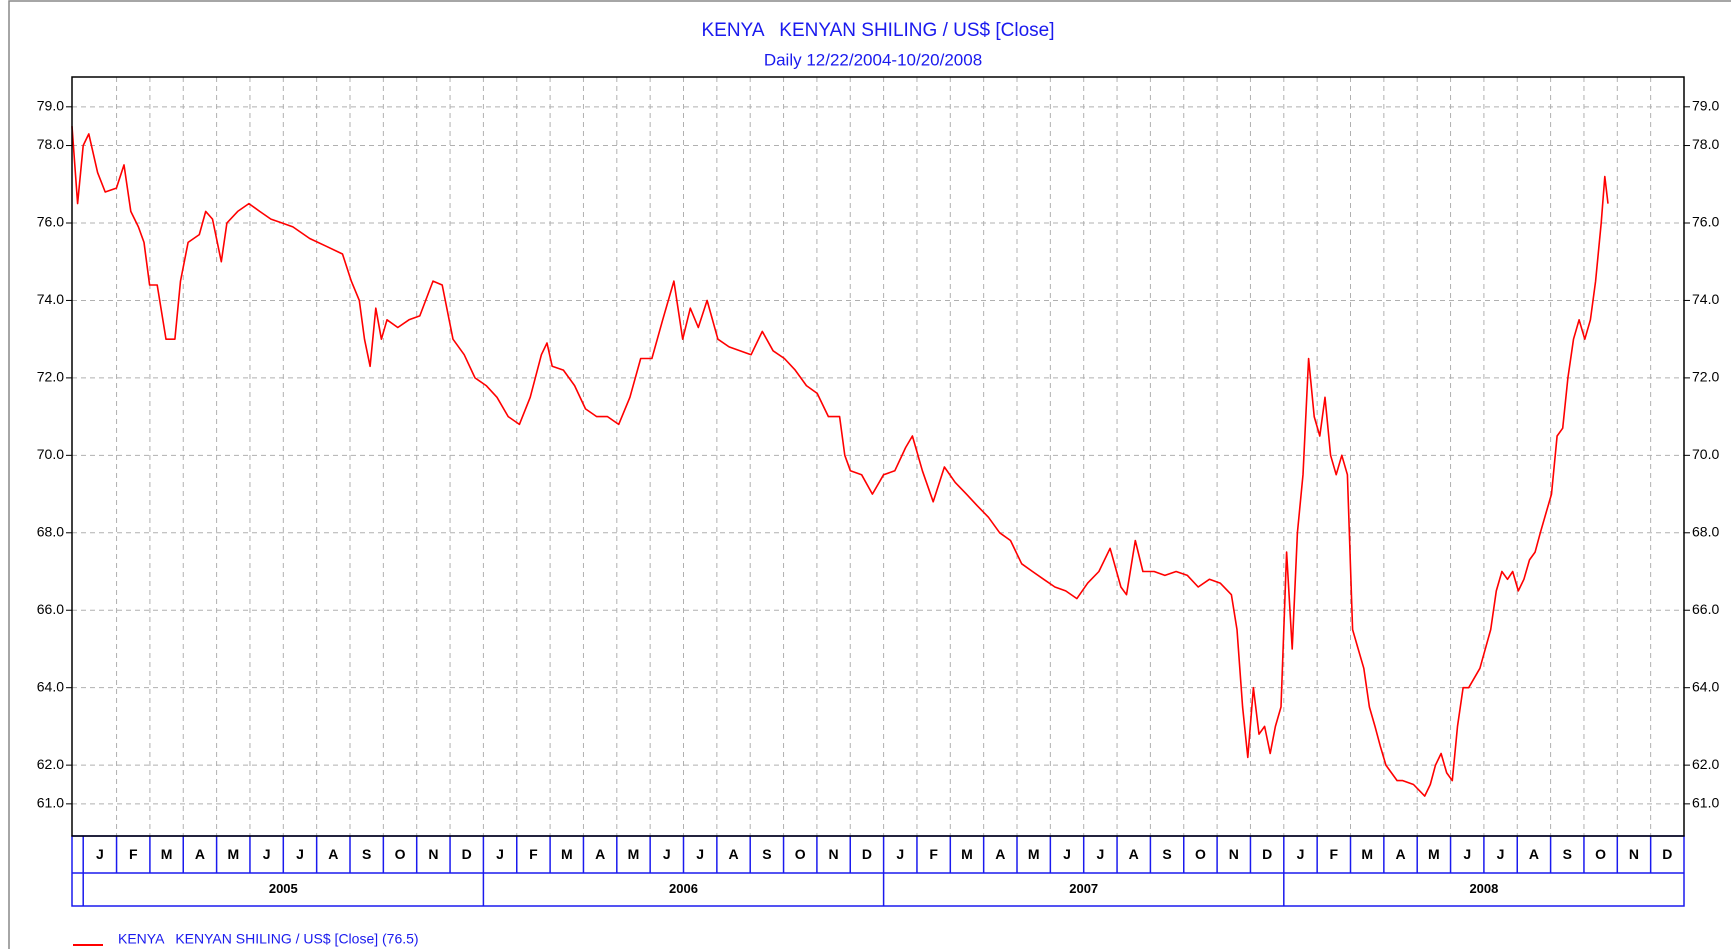 The width and height of the screenshot is (1731, 949). I want to click on y2-tick-label: 66.0, so click(1705, 609).